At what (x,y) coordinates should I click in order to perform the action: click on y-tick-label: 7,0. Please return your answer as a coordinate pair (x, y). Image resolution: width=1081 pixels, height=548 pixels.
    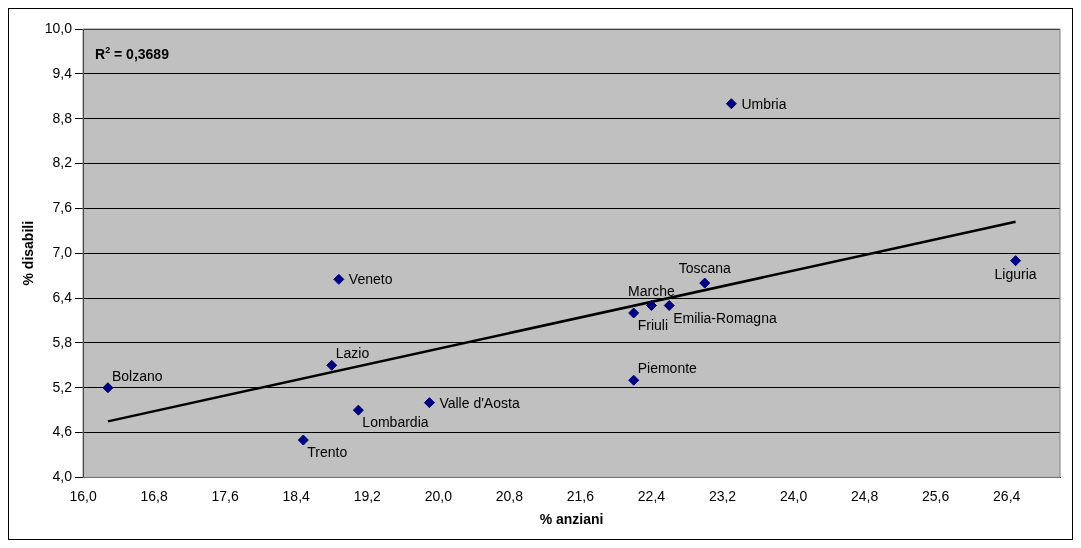
    Looking at the image, I should click on (62, 252).